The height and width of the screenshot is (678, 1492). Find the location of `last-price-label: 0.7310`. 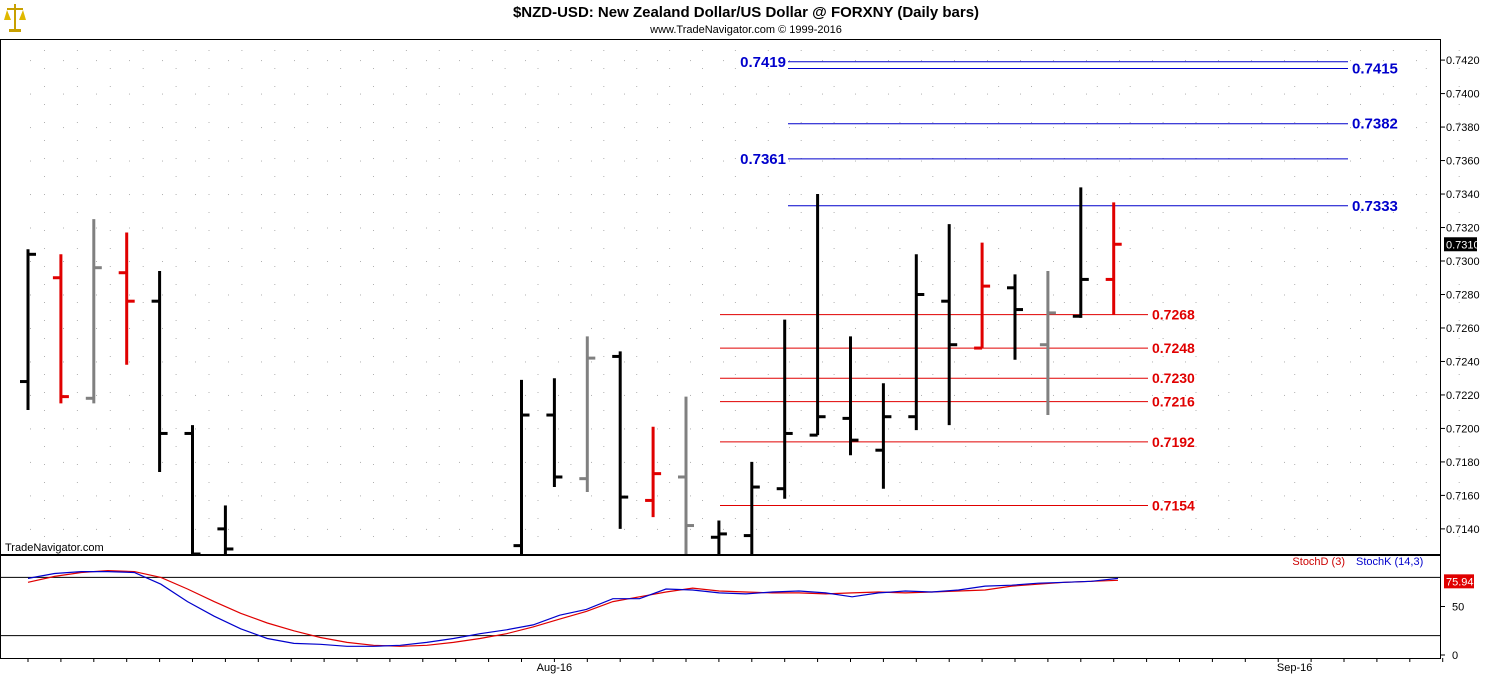

last-price-label: 0.7310 is located at coordinates (1463, 245).